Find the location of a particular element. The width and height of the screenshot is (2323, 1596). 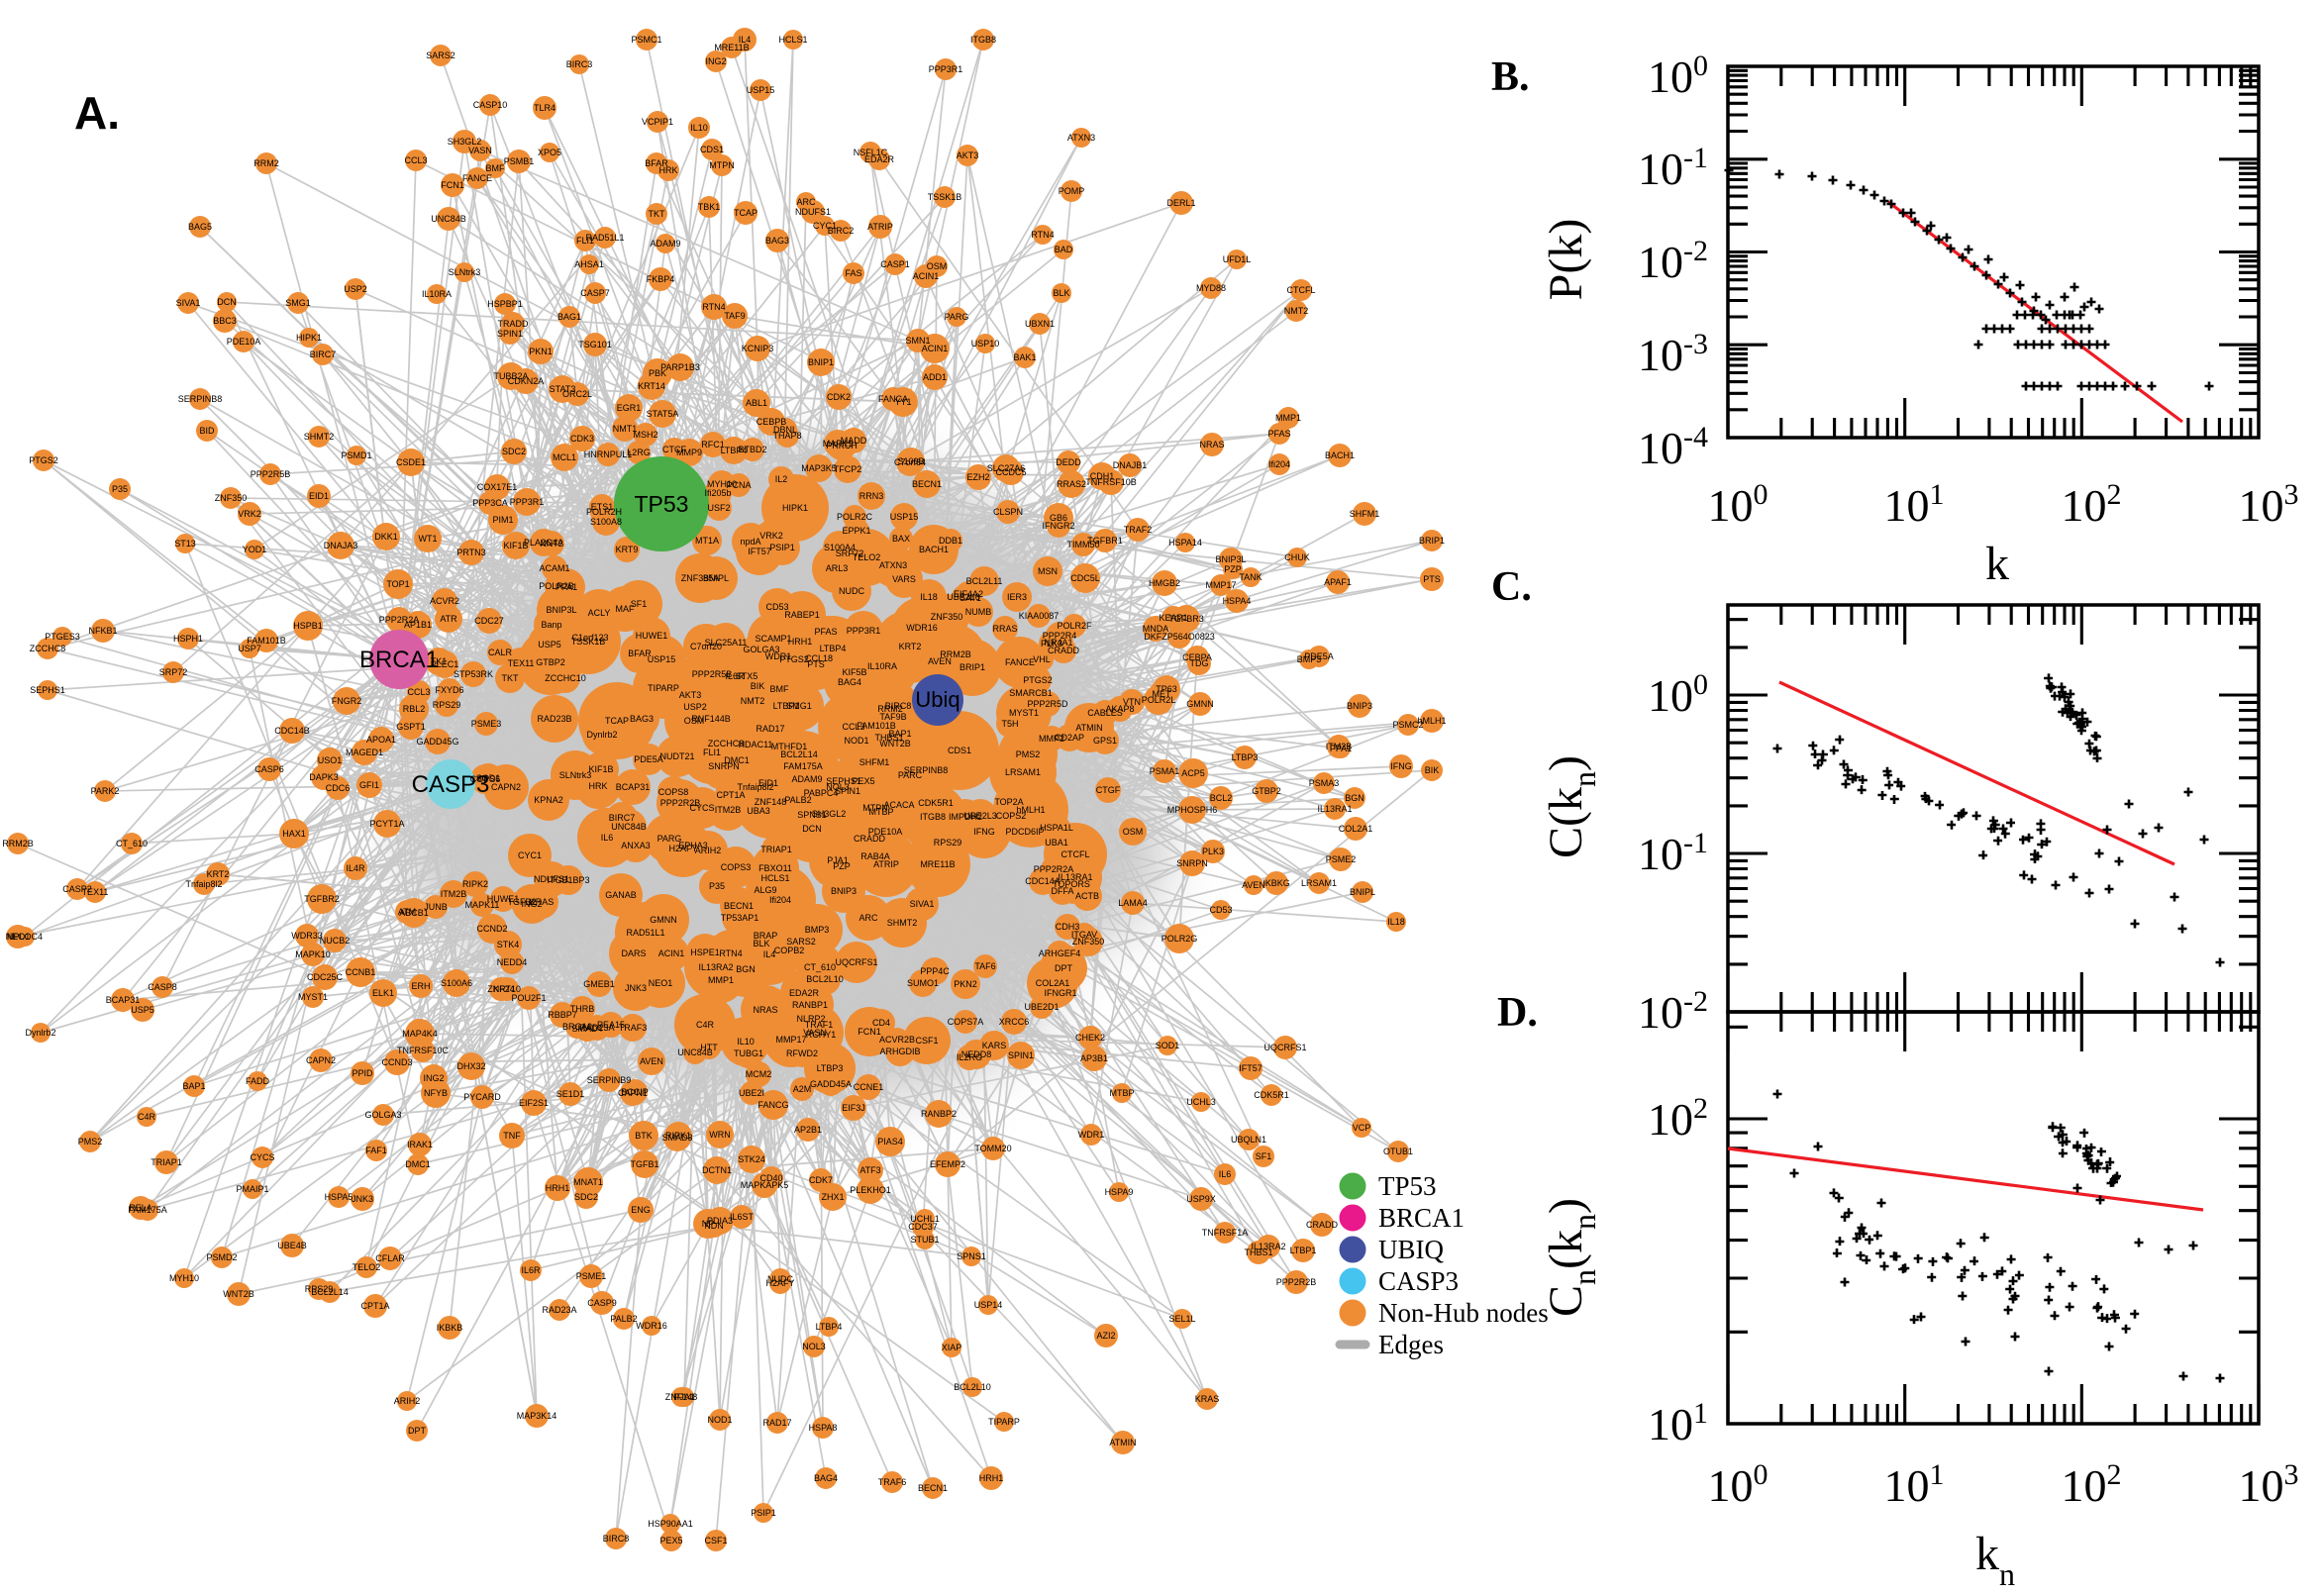

svg-text: HIPK1 is located at coordinates (795, 508).